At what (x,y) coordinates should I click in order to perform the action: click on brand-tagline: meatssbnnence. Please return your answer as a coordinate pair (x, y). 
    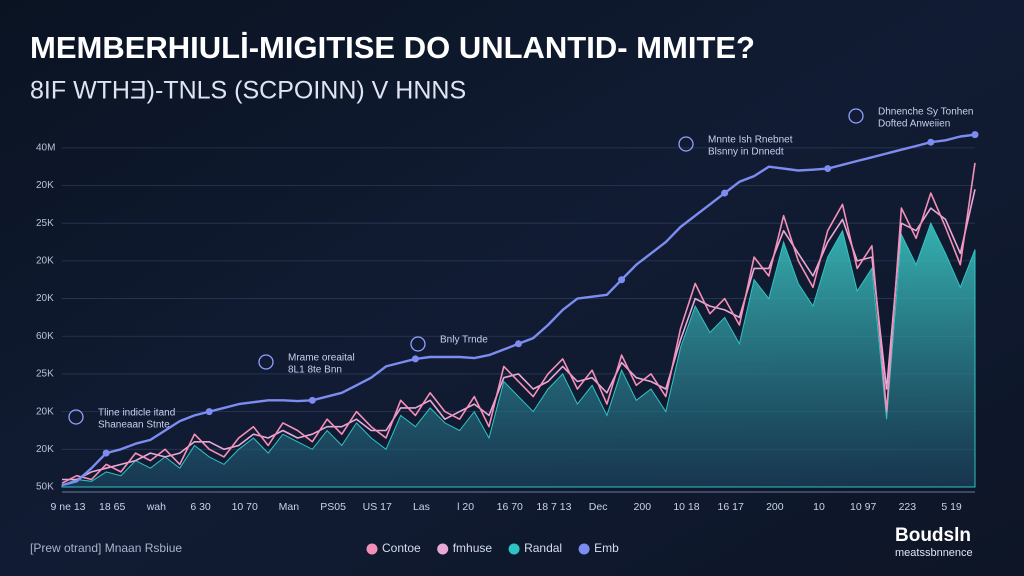
    Looking at the image, I should click on (934, 553).